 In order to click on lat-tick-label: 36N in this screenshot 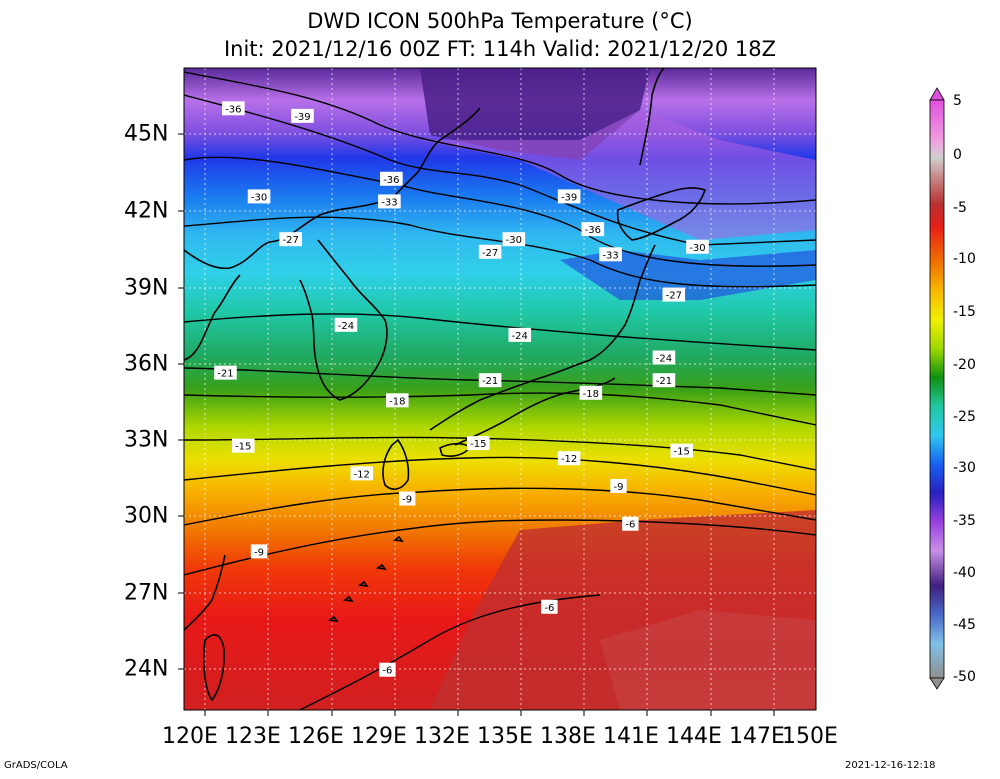, I will do `click(146, 364)`.